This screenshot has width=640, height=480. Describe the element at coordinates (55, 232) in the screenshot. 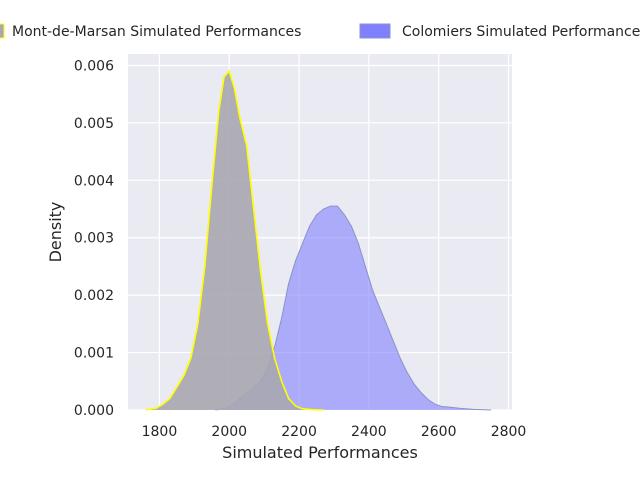

I see `y-axis-label: Density` at that location.